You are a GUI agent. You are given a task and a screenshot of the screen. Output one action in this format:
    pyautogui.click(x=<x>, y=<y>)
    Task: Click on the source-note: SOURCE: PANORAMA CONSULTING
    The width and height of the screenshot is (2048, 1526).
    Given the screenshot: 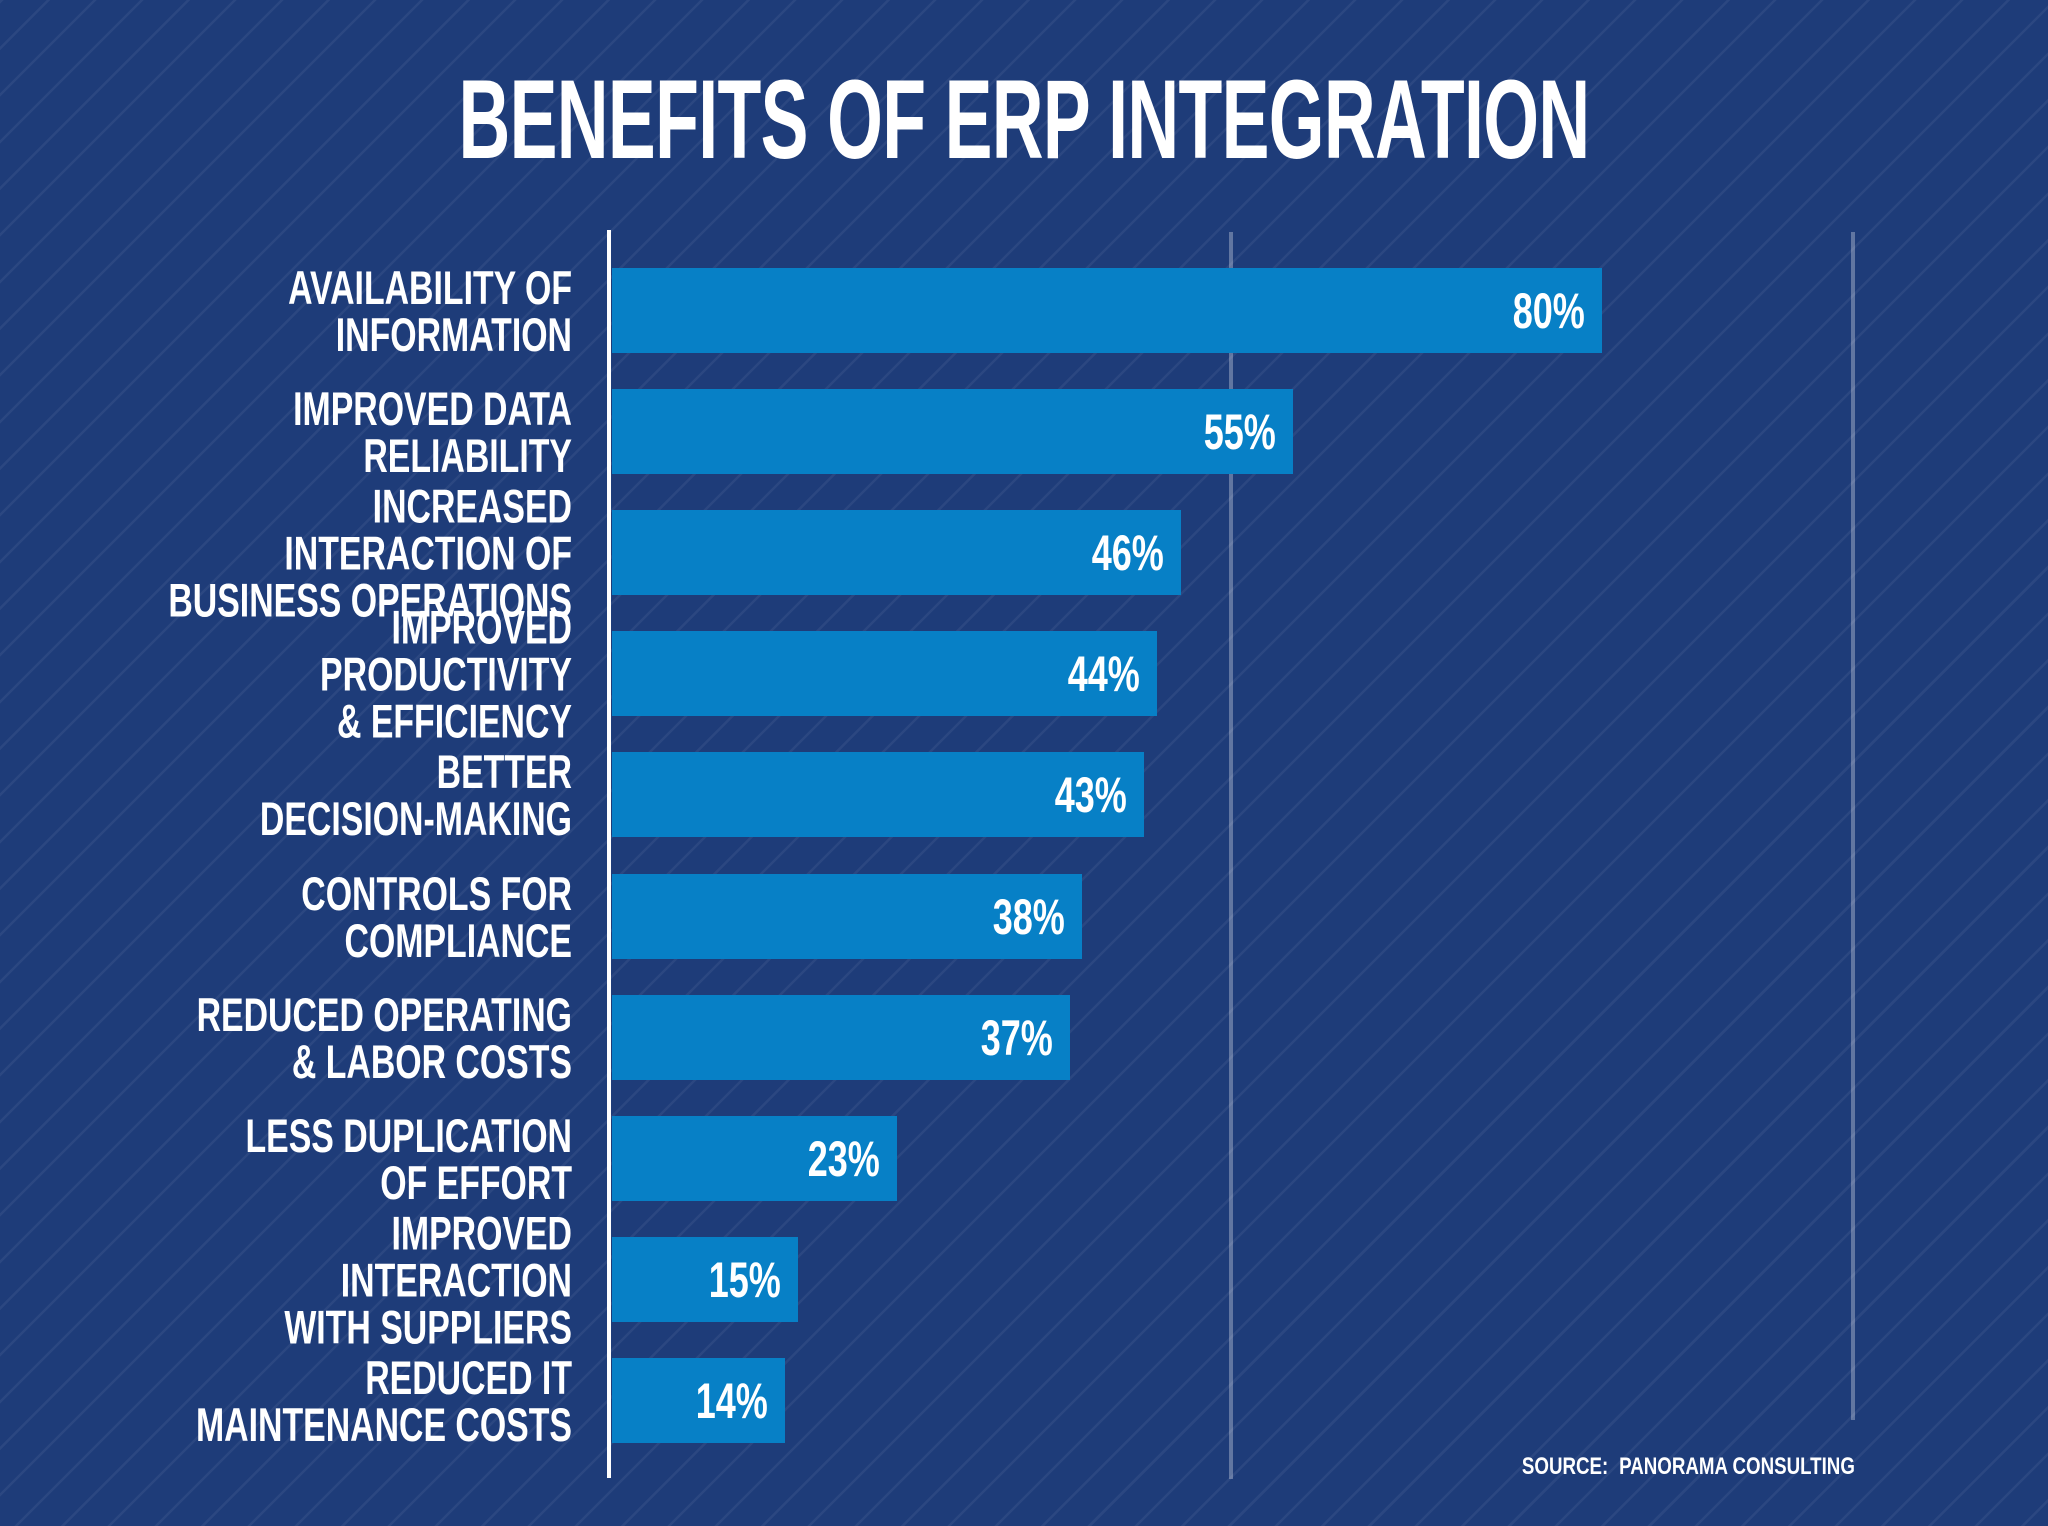 What is the action you would take?
    pyautogui.click(x=1688, y=1467)
    